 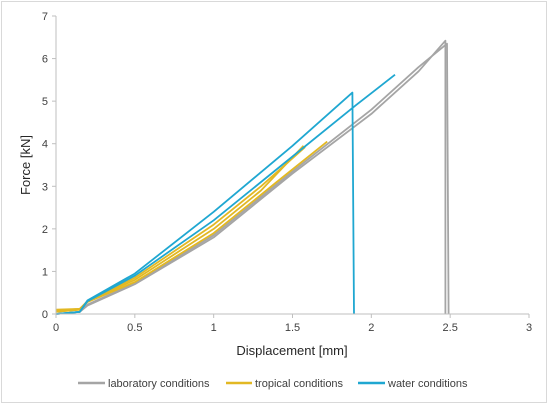 What do you see at coordinates (291, 350) in the screenshot?
I see `x-axis-title: Displacement [mm]` at bounding box center [291, 350].